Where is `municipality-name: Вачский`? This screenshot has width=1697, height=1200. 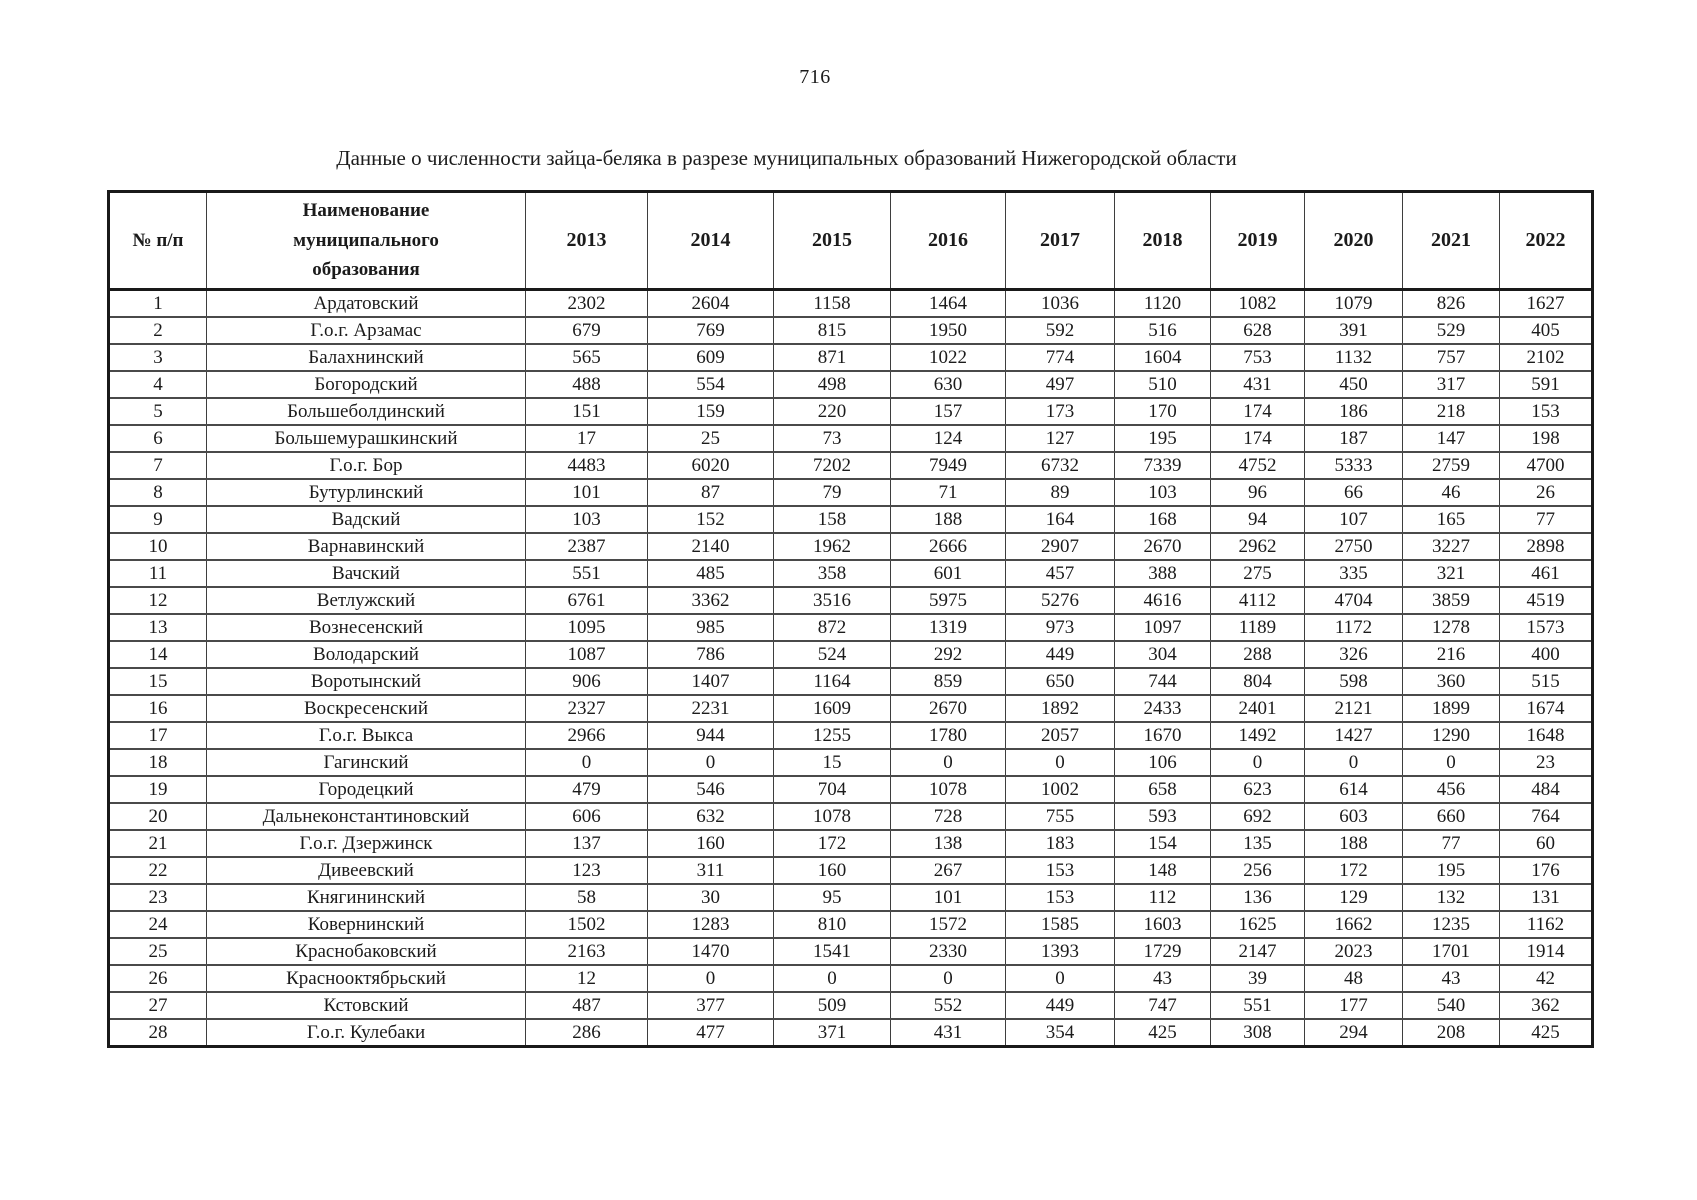
municipality-name: Вачский is located at coordinates (366, 573).